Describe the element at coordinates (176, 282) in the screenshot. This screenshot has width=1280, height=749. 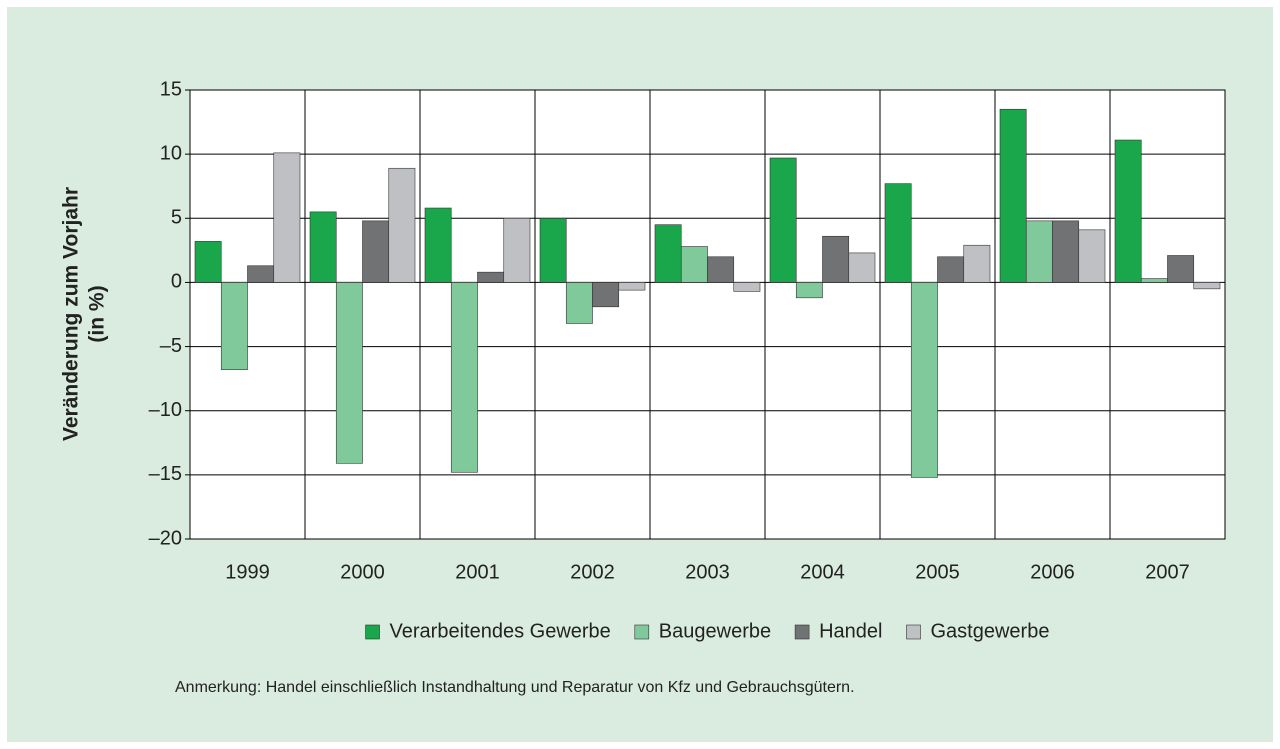
I see `y-tick-label: 0` at that location.